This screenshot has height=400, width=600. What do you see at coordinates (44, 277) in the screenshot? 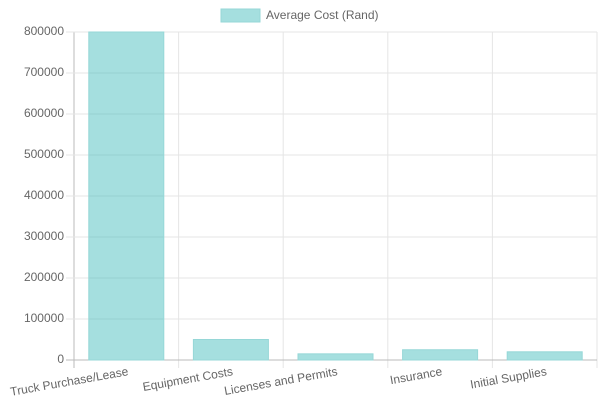
I see `y-tick-label: 200000` at bounding box center [44, 277].